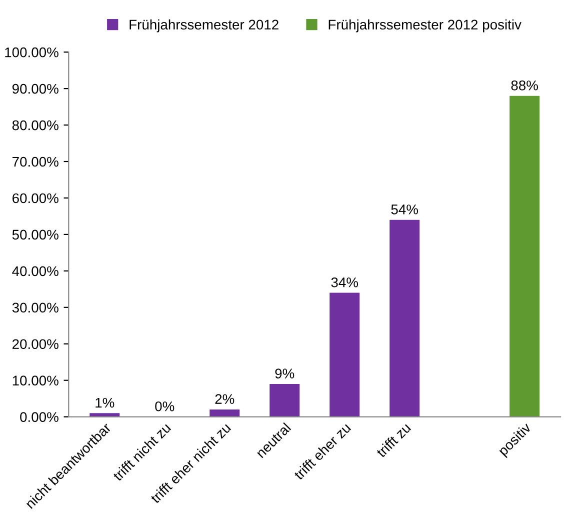  I want to click on legend-label: Frühjahrssemester 2012 positiv, so click(425, 25).